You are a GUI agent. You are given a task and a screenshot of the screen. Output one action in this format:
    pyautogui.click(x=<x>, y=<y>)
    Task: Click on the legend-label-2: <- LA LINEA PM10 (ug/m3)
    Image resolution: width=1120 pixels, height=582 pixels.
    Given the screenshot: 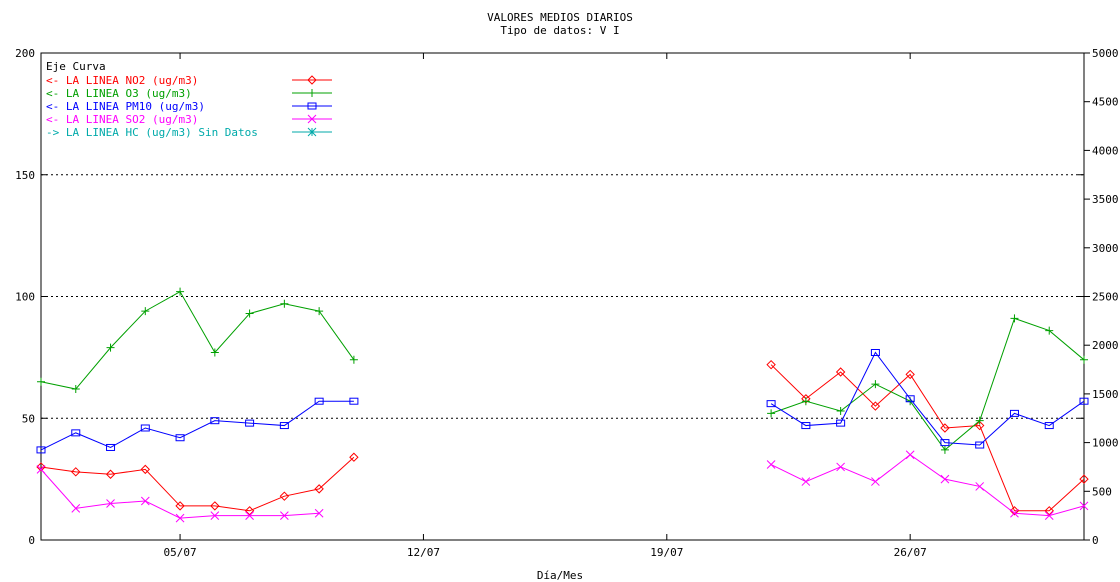 What is the action you would take?
    pyautogui.click(x=125, y=106)
    